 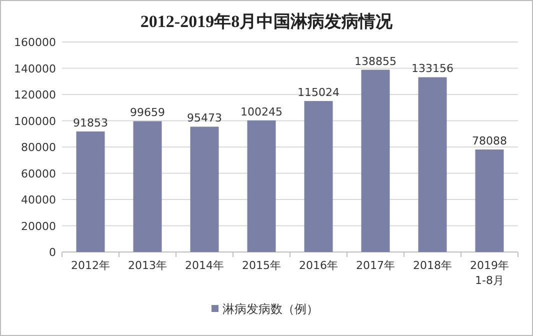 What do you see at coordinates (35, 69) in the screenshot?
I see `y-tick-label: 140000` at bounding box center [35, 69].